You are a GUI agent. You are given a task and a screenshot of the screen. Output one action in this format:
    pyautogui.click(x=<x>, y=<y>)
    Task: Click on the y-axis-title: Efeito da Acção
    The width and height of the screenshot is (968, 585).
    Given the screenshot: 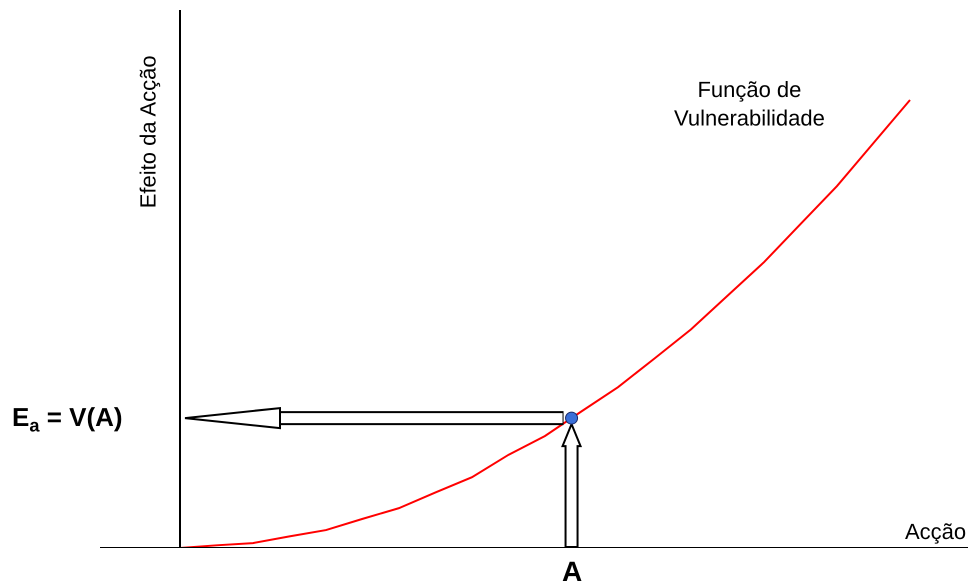 What is the action you would take?
    pyautogui.click(x=148, y=131)
    